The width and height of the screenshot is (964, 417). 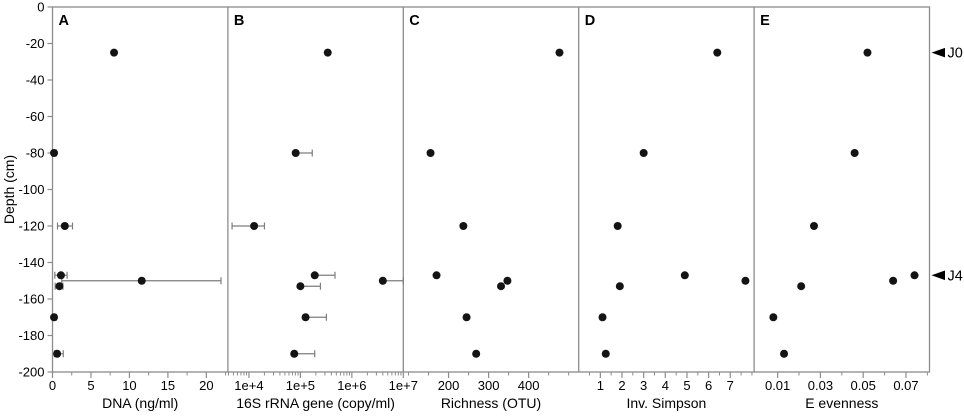 I want to click on x-tick-label: 0.07, so click(x=905, y=385).